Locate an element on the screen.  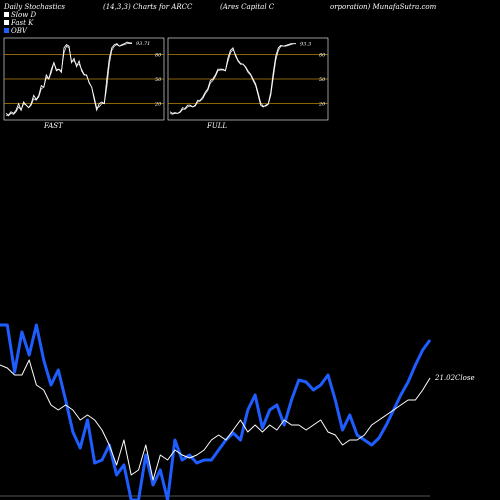
full-end-value-label: 93.3 is located at coordinates (305, 45).